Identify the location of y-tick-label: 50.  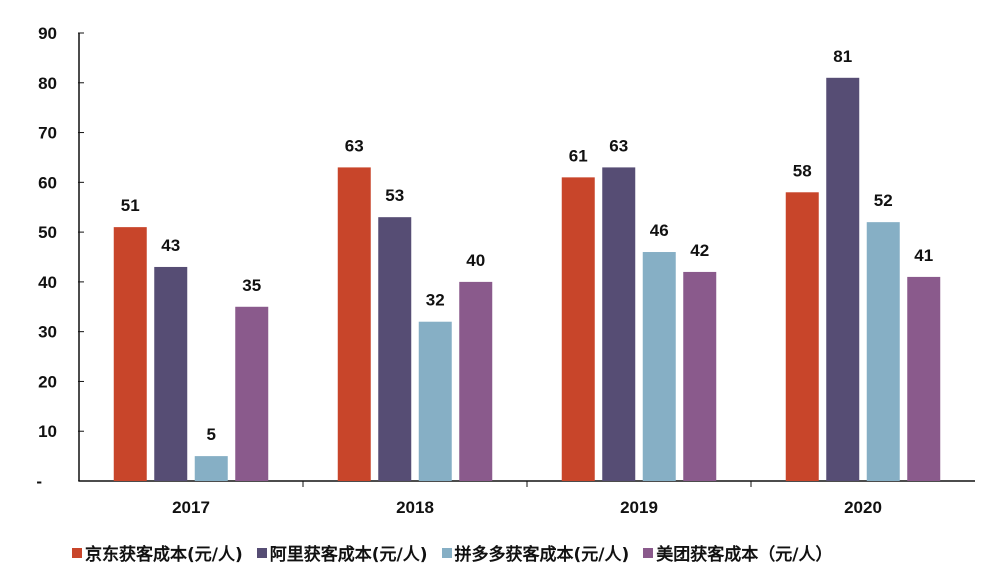
(47, 232).